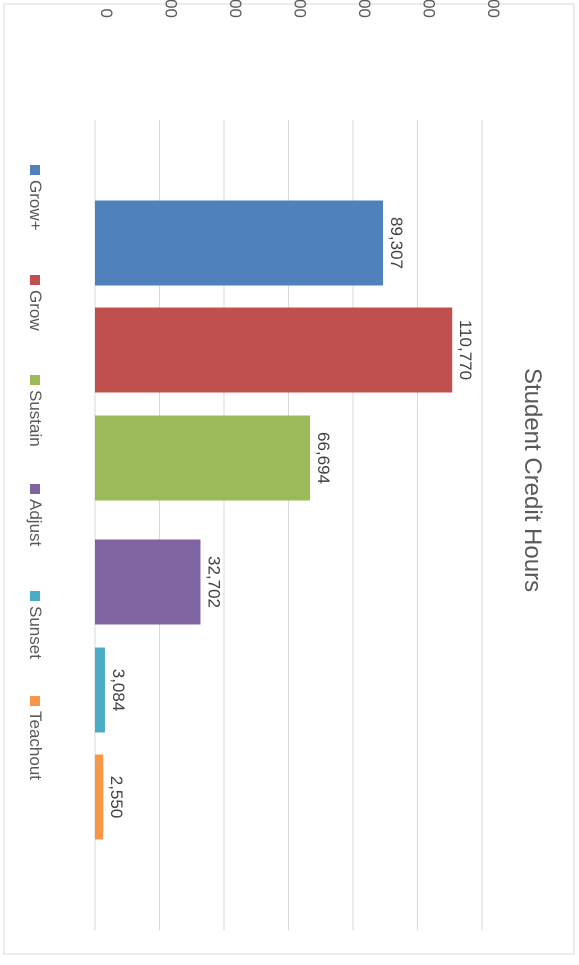  I want to click on tick-label: 100,000, so click(429, 9).